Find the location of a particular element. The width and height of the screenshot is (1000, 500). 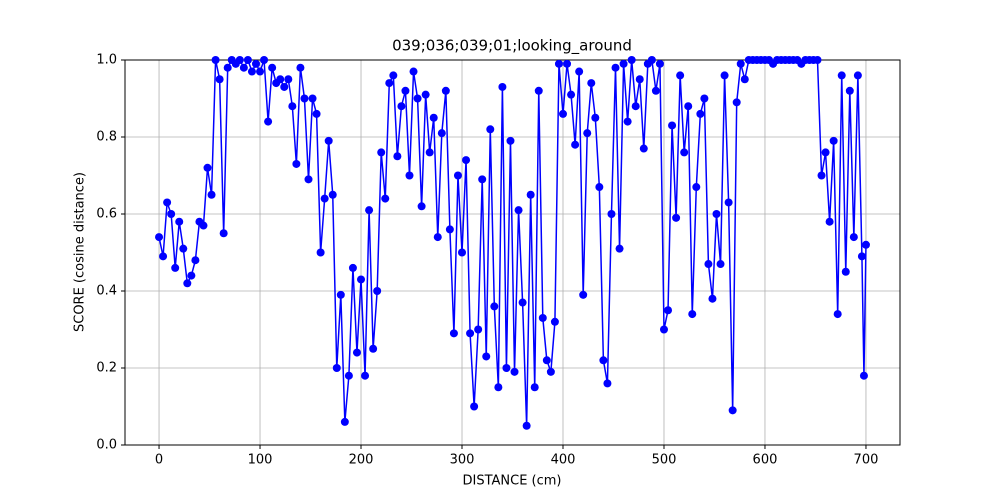

x-tick-label: 0 is located at coordinates (159, 460).